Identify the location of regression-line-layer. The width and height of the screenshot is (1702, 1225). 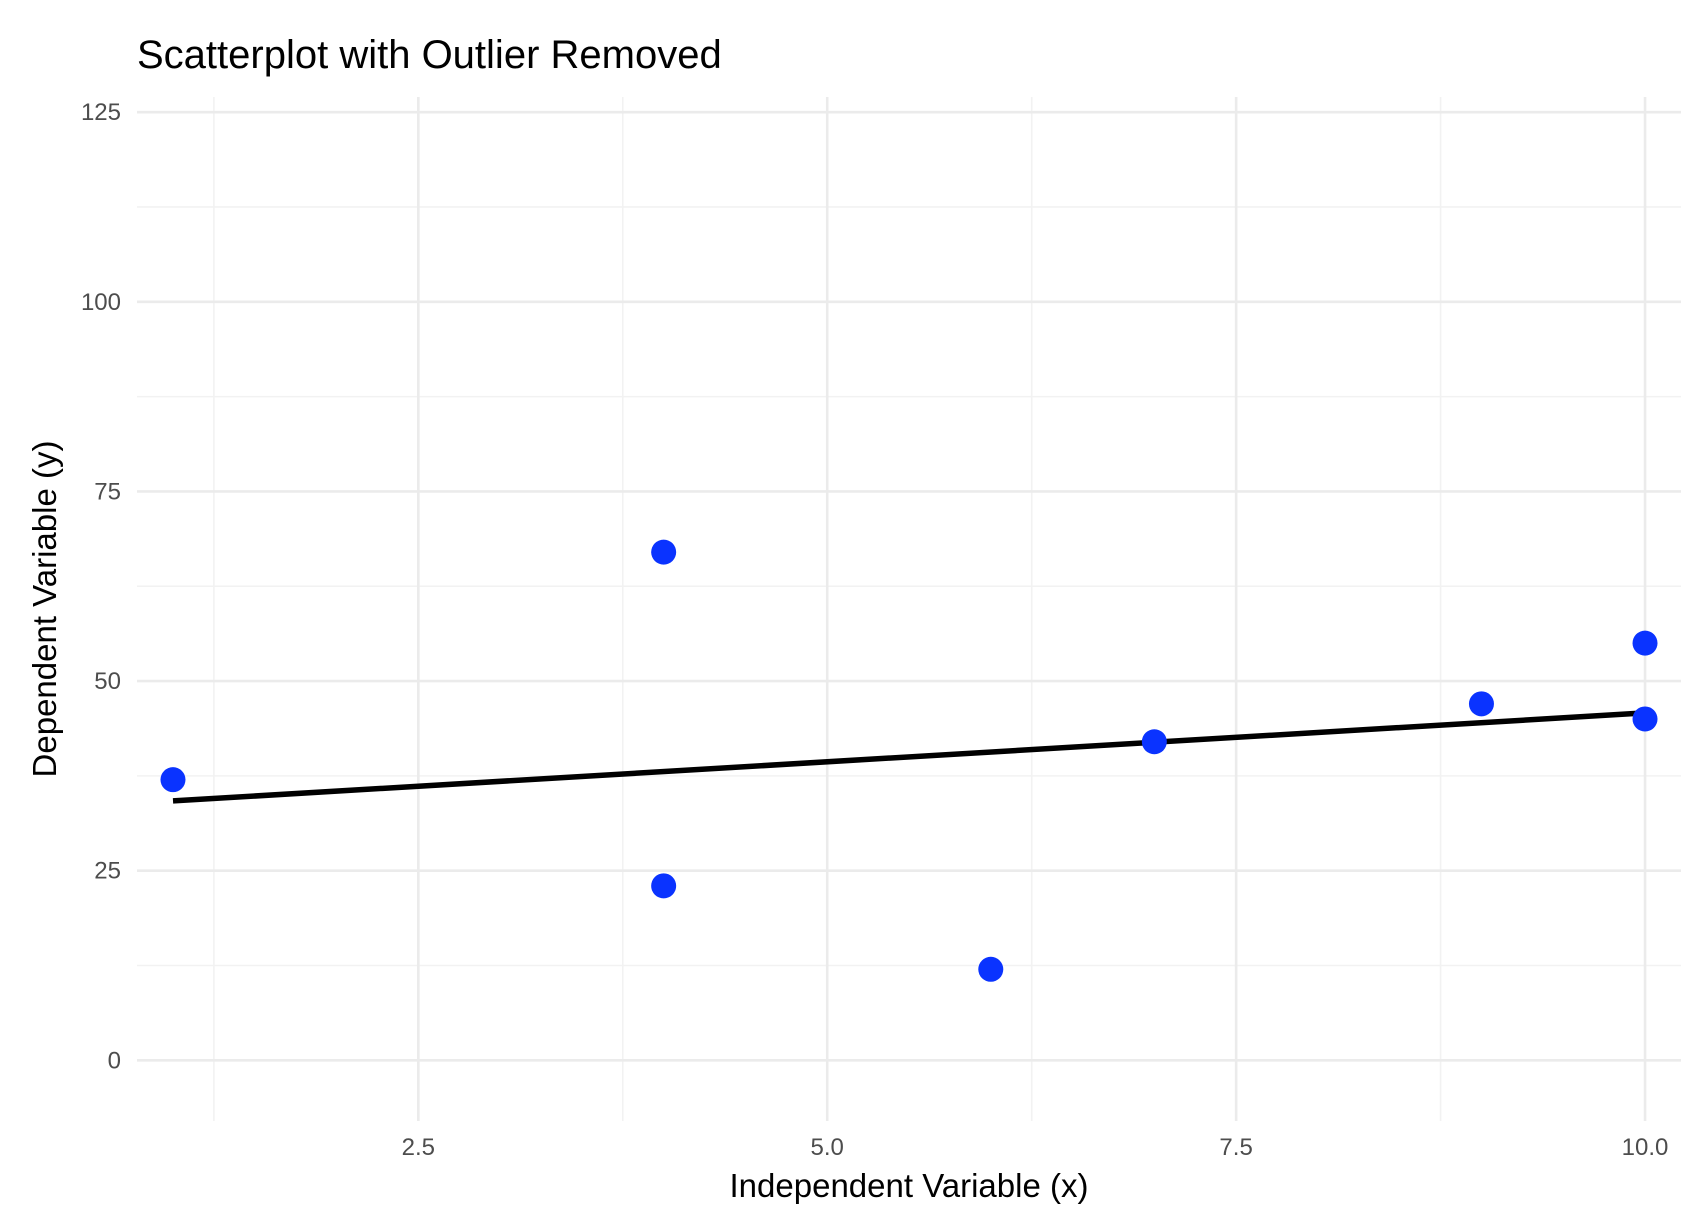
(909, 757).